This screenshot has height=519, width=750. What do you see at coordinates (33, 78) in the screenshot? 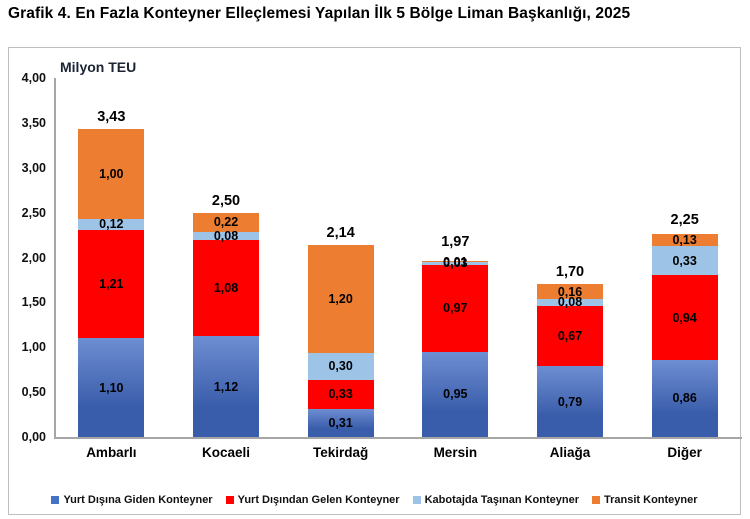
I see `y-tick-label: 4,00` at bounding box center [33, 78].